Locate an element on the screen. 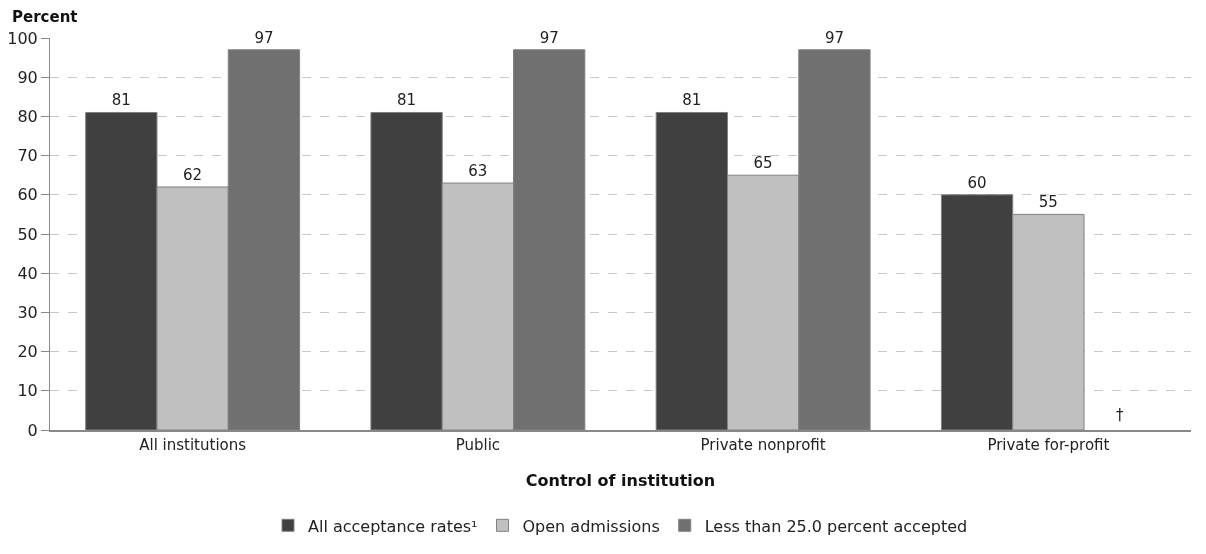  y-tick-label: 0 is located at coordinates (32, 430).